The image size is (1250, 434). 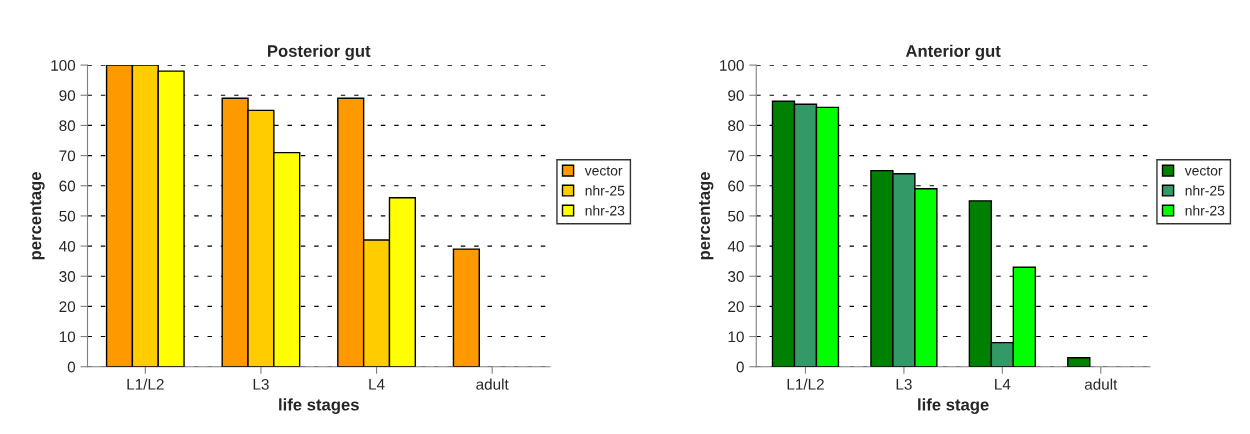 I want to click on chart-title: Posterior gut, so click(x=319, y=52).